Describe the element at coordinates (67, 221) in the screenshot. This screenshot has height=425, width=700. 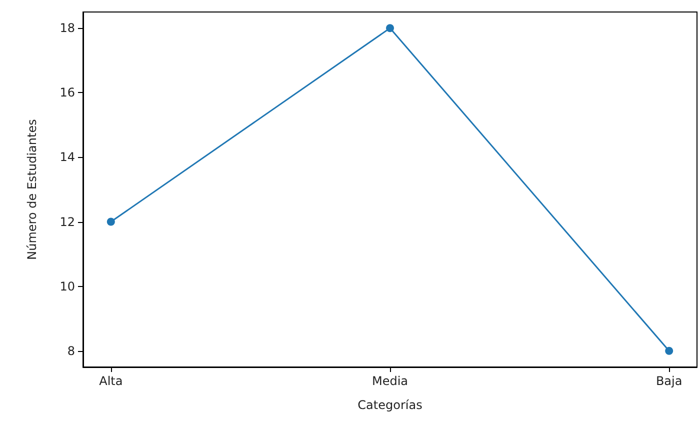
I see `y-tick-label: 12` at that location.